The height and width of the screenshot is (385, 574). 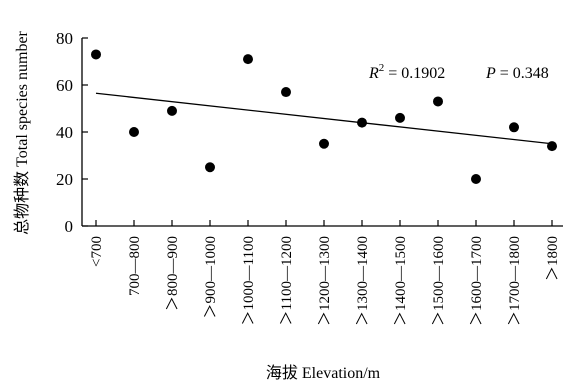 I want to click on x-tick-label: 700—800, so click(x=135, y=266).